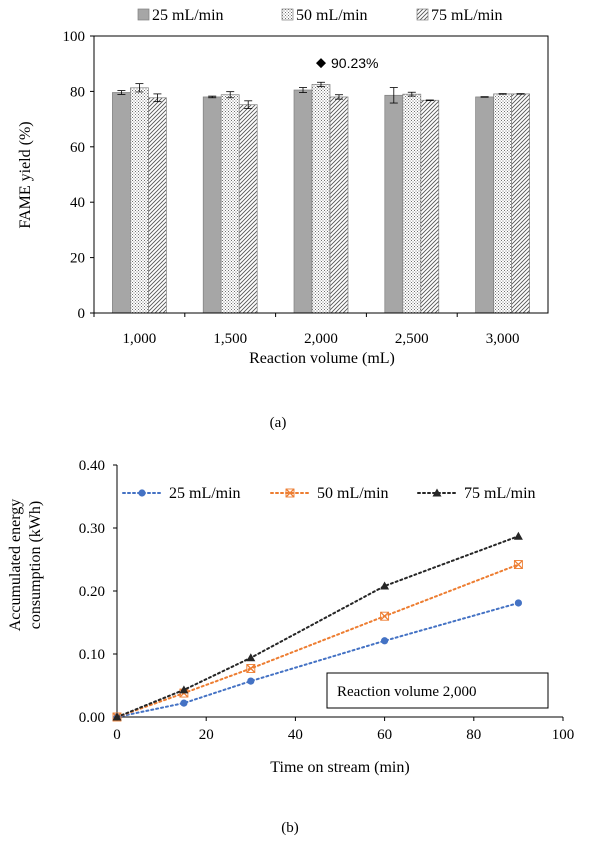 This screenshot has height=850, width=594. I want to click on bar-y-tick-labels: 0 20 40 60 80 100, so click(74, 175).